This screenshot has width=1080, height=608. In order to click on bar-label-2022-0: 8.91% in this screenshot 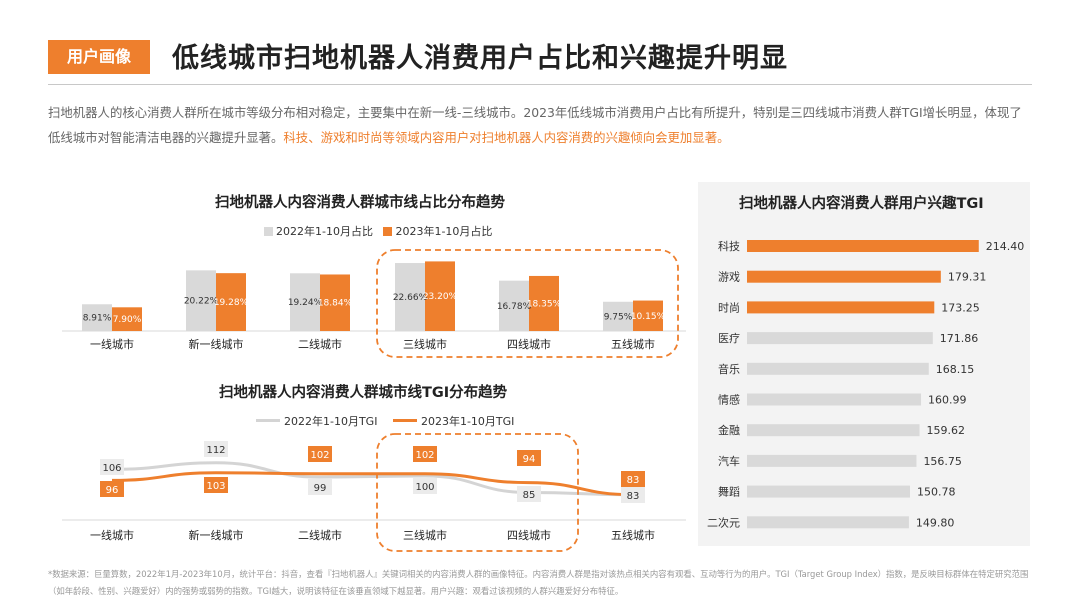, I will do `click(97, 319)`.